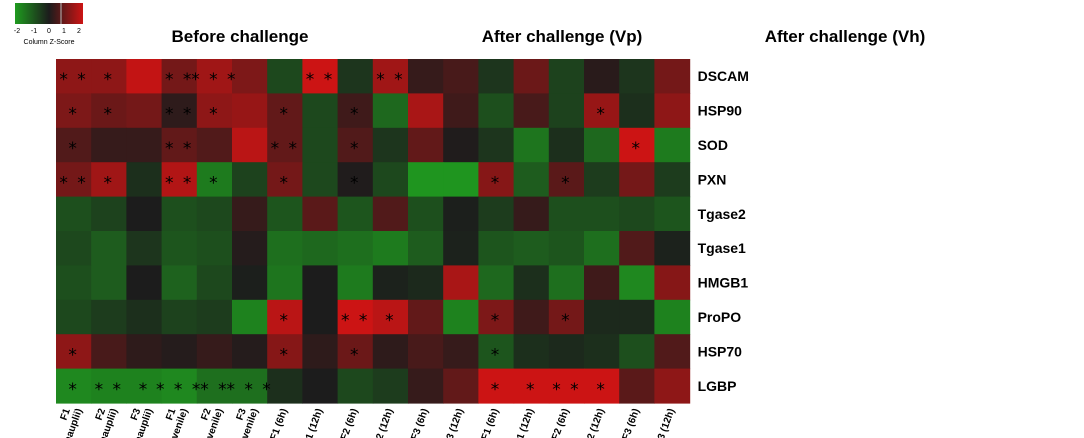  I want to click on column-label: F3 (6h), so click(632, 422).